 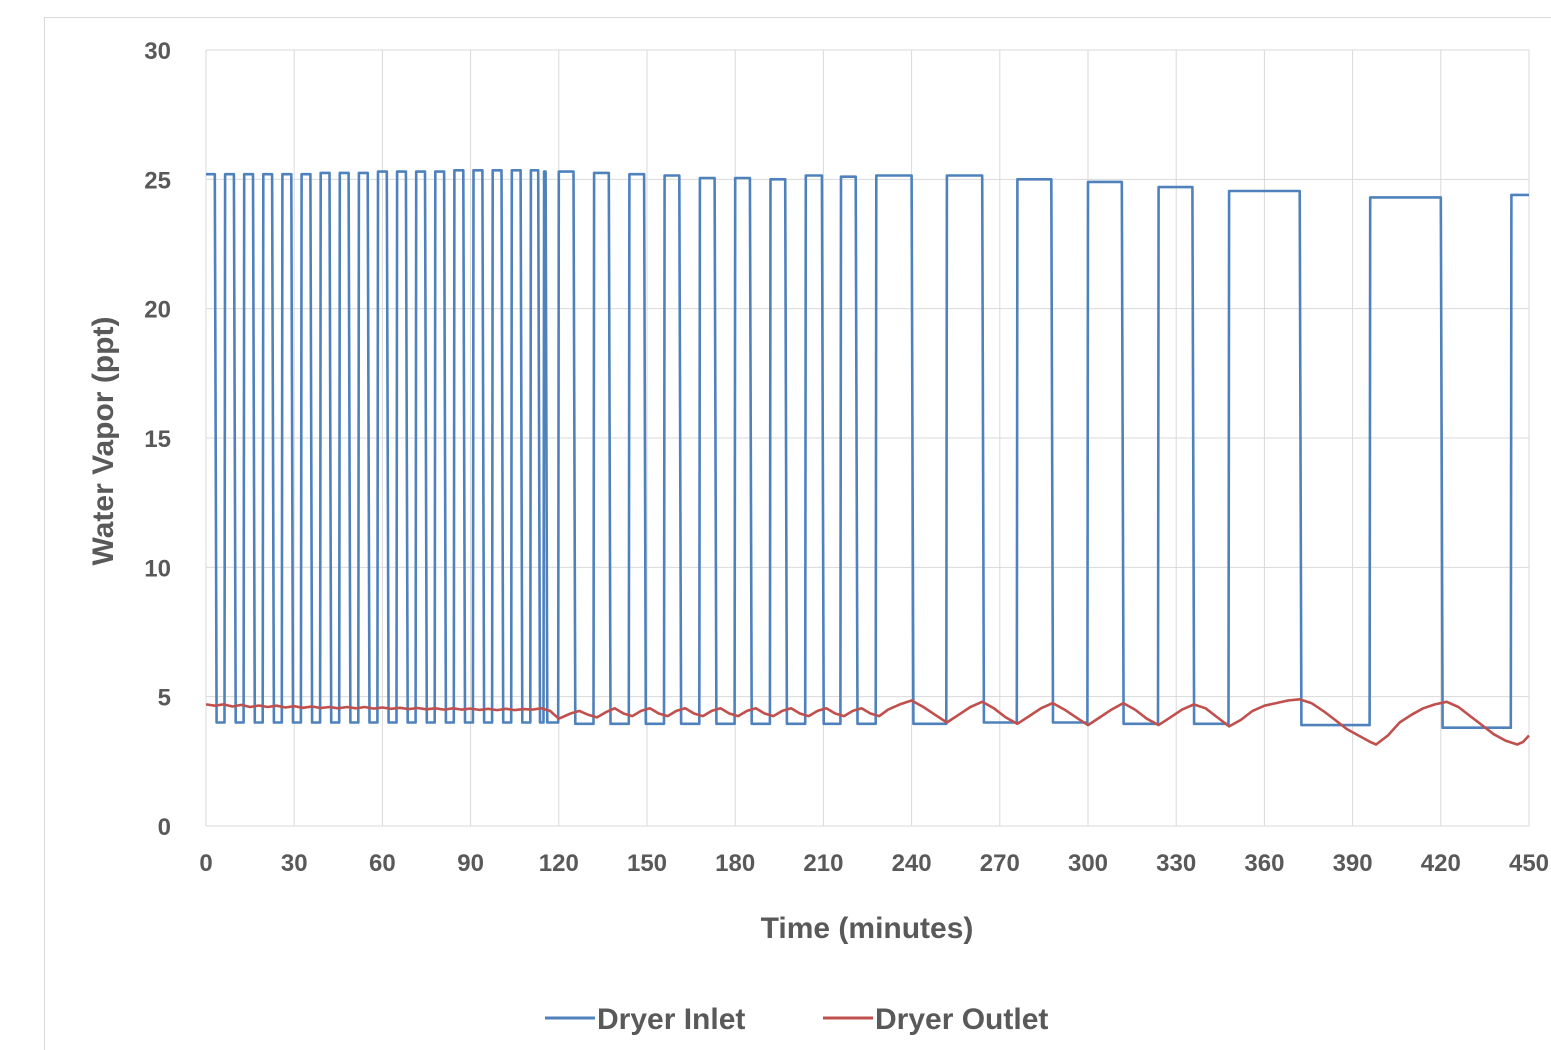 What do you see at coordinates (157, 568) in the screenshot?
I see `y-tick-label: 10` at bounding box center [157, 568].